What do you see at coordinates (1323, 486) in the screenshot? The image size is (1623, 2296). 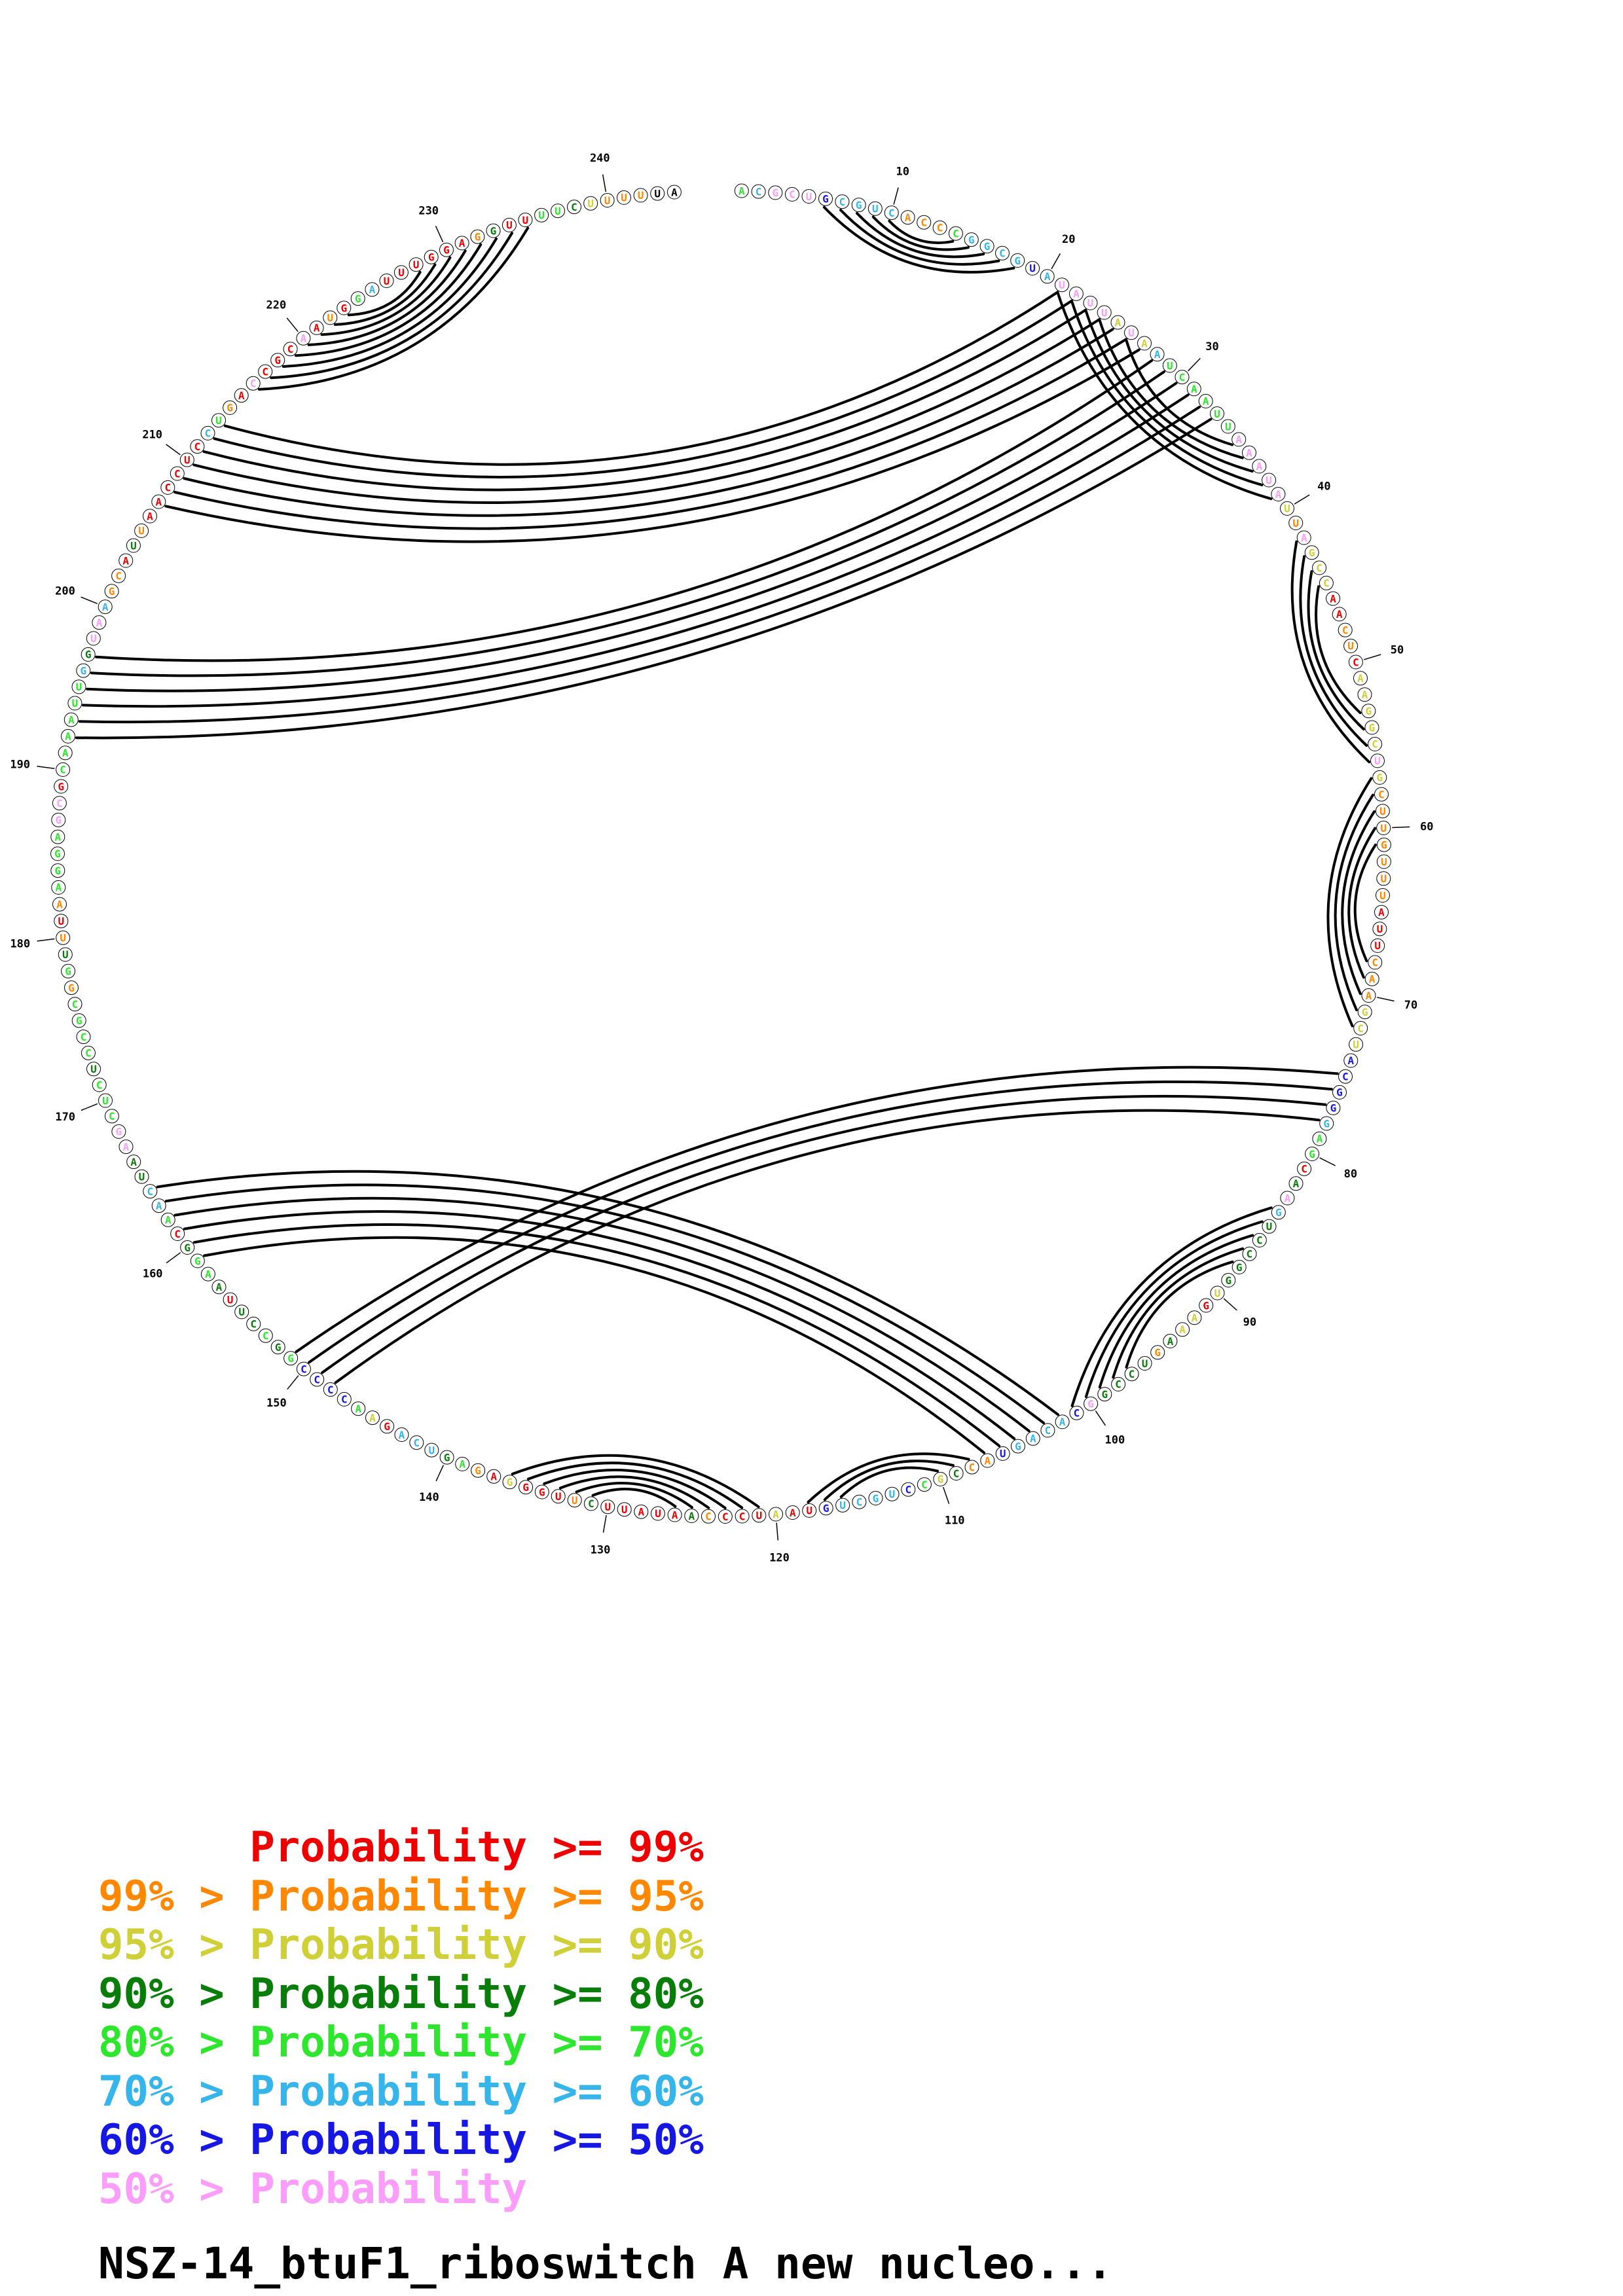 I see `position-label: 40` at bounding box center [1323, 486].